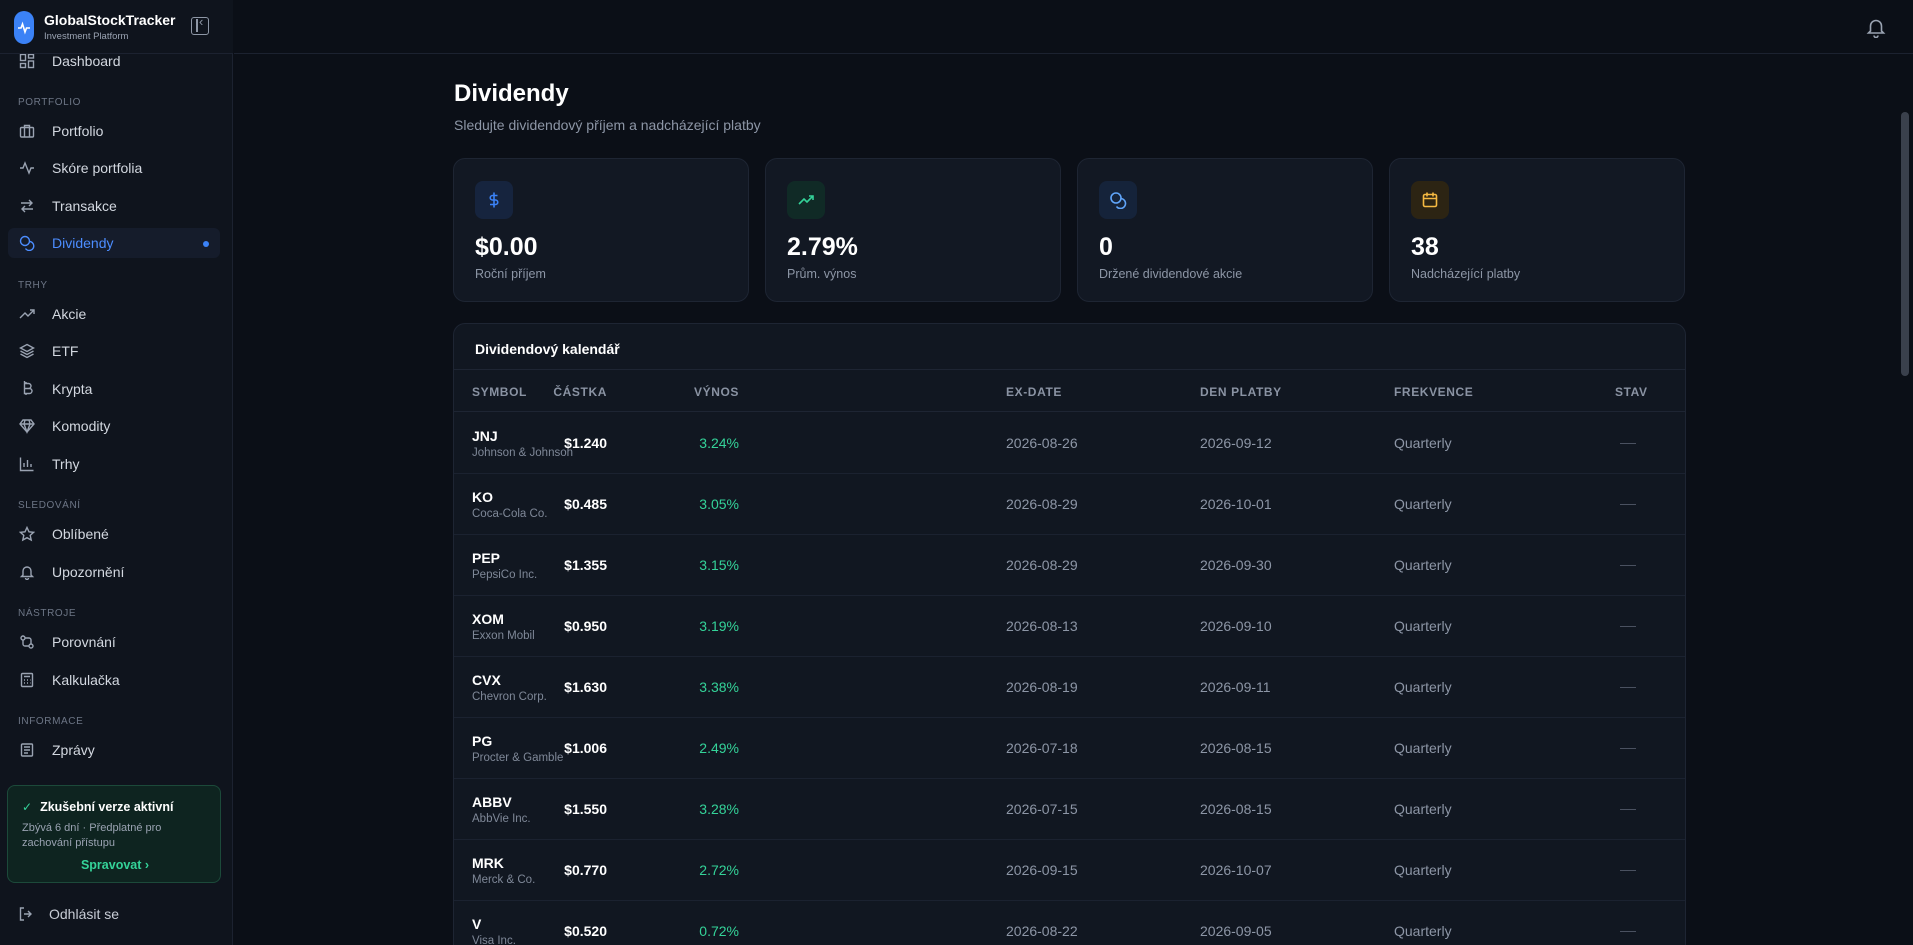 The height and width of the screenshot is (945, 1913). I want to click on sidebar-item-label: Komodity, so click(81, 426).